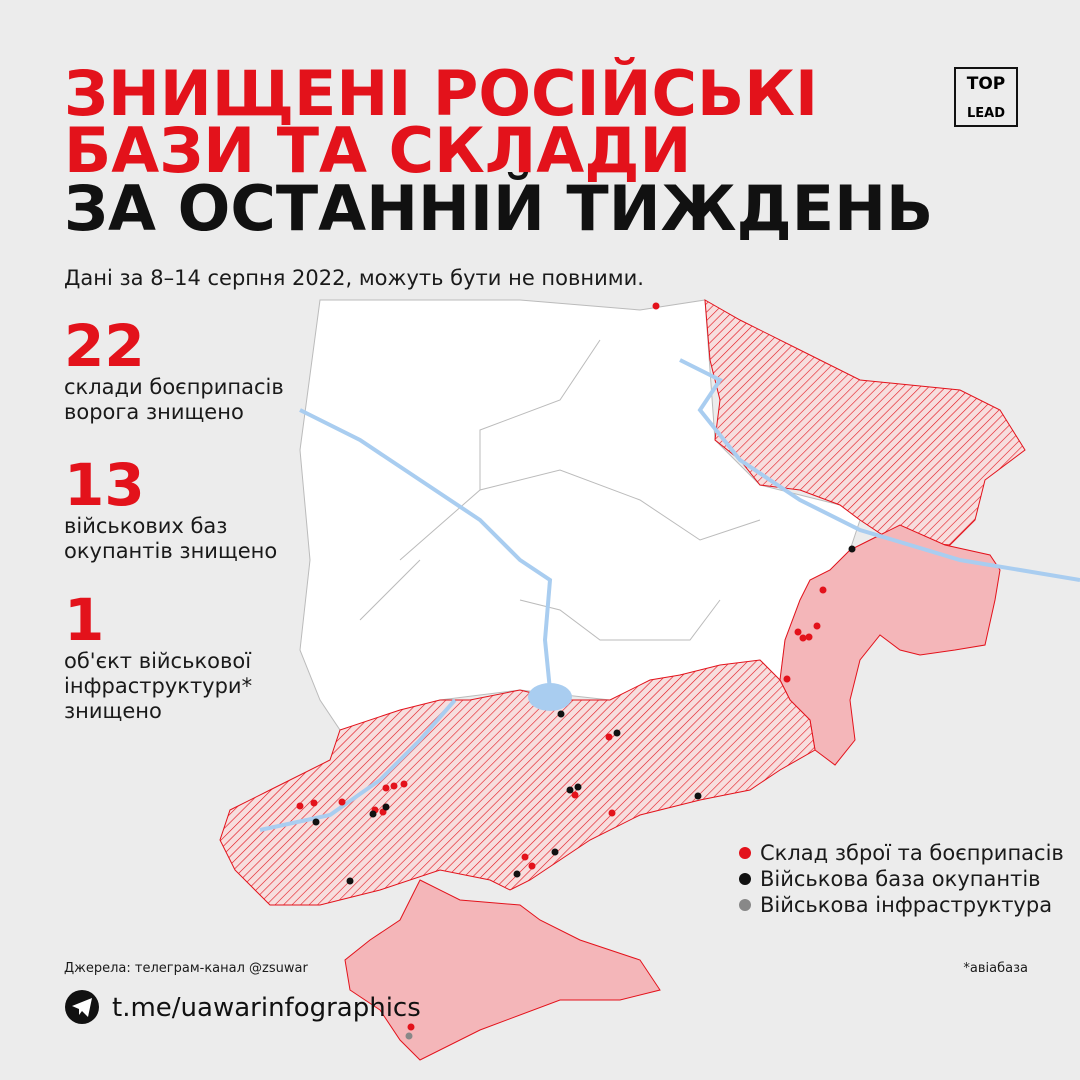 This screenshot has width=1080, height=1080. Describe the element at coordinates (266, 1008) in the screenshot. I see `link: t.me/uawarinfographics` at that location.